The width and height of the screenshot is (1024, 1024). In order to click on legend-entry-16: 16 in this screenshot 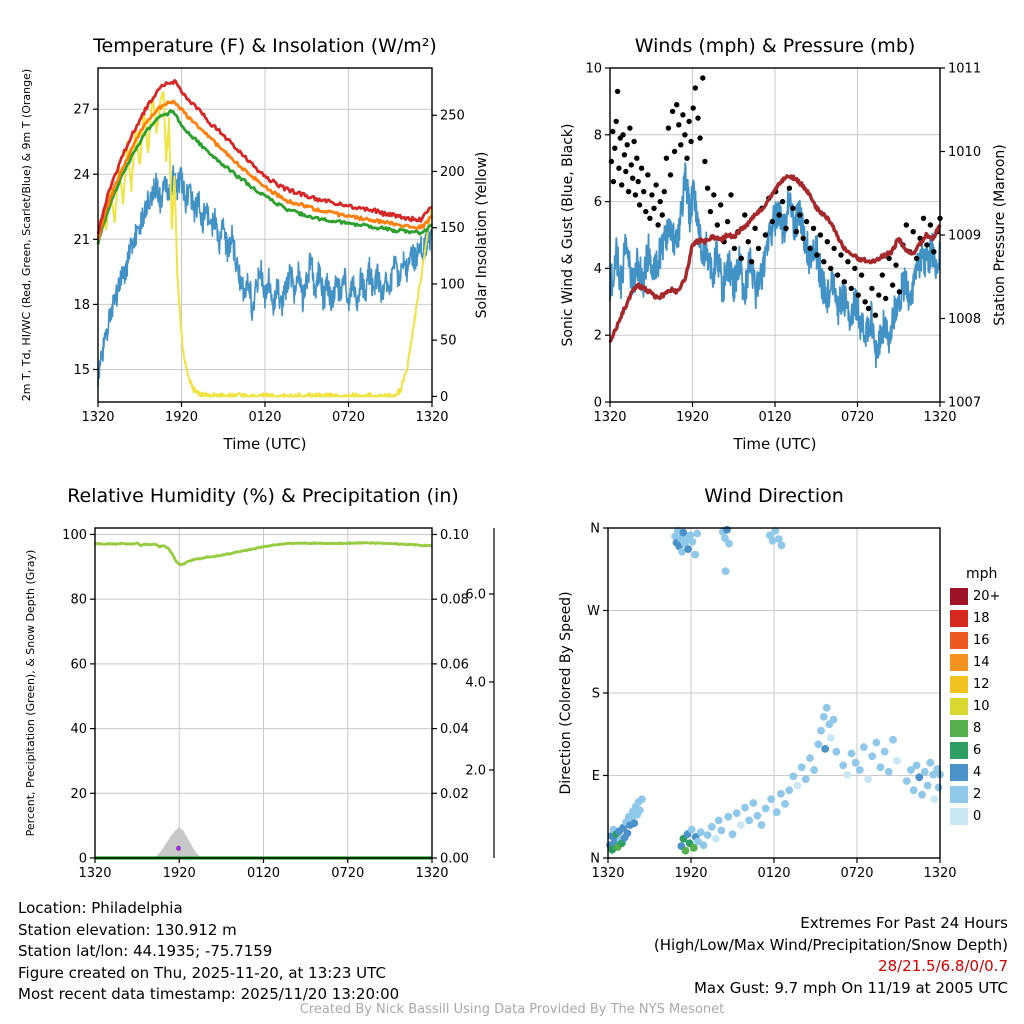, I will do `click(986, 640)`.